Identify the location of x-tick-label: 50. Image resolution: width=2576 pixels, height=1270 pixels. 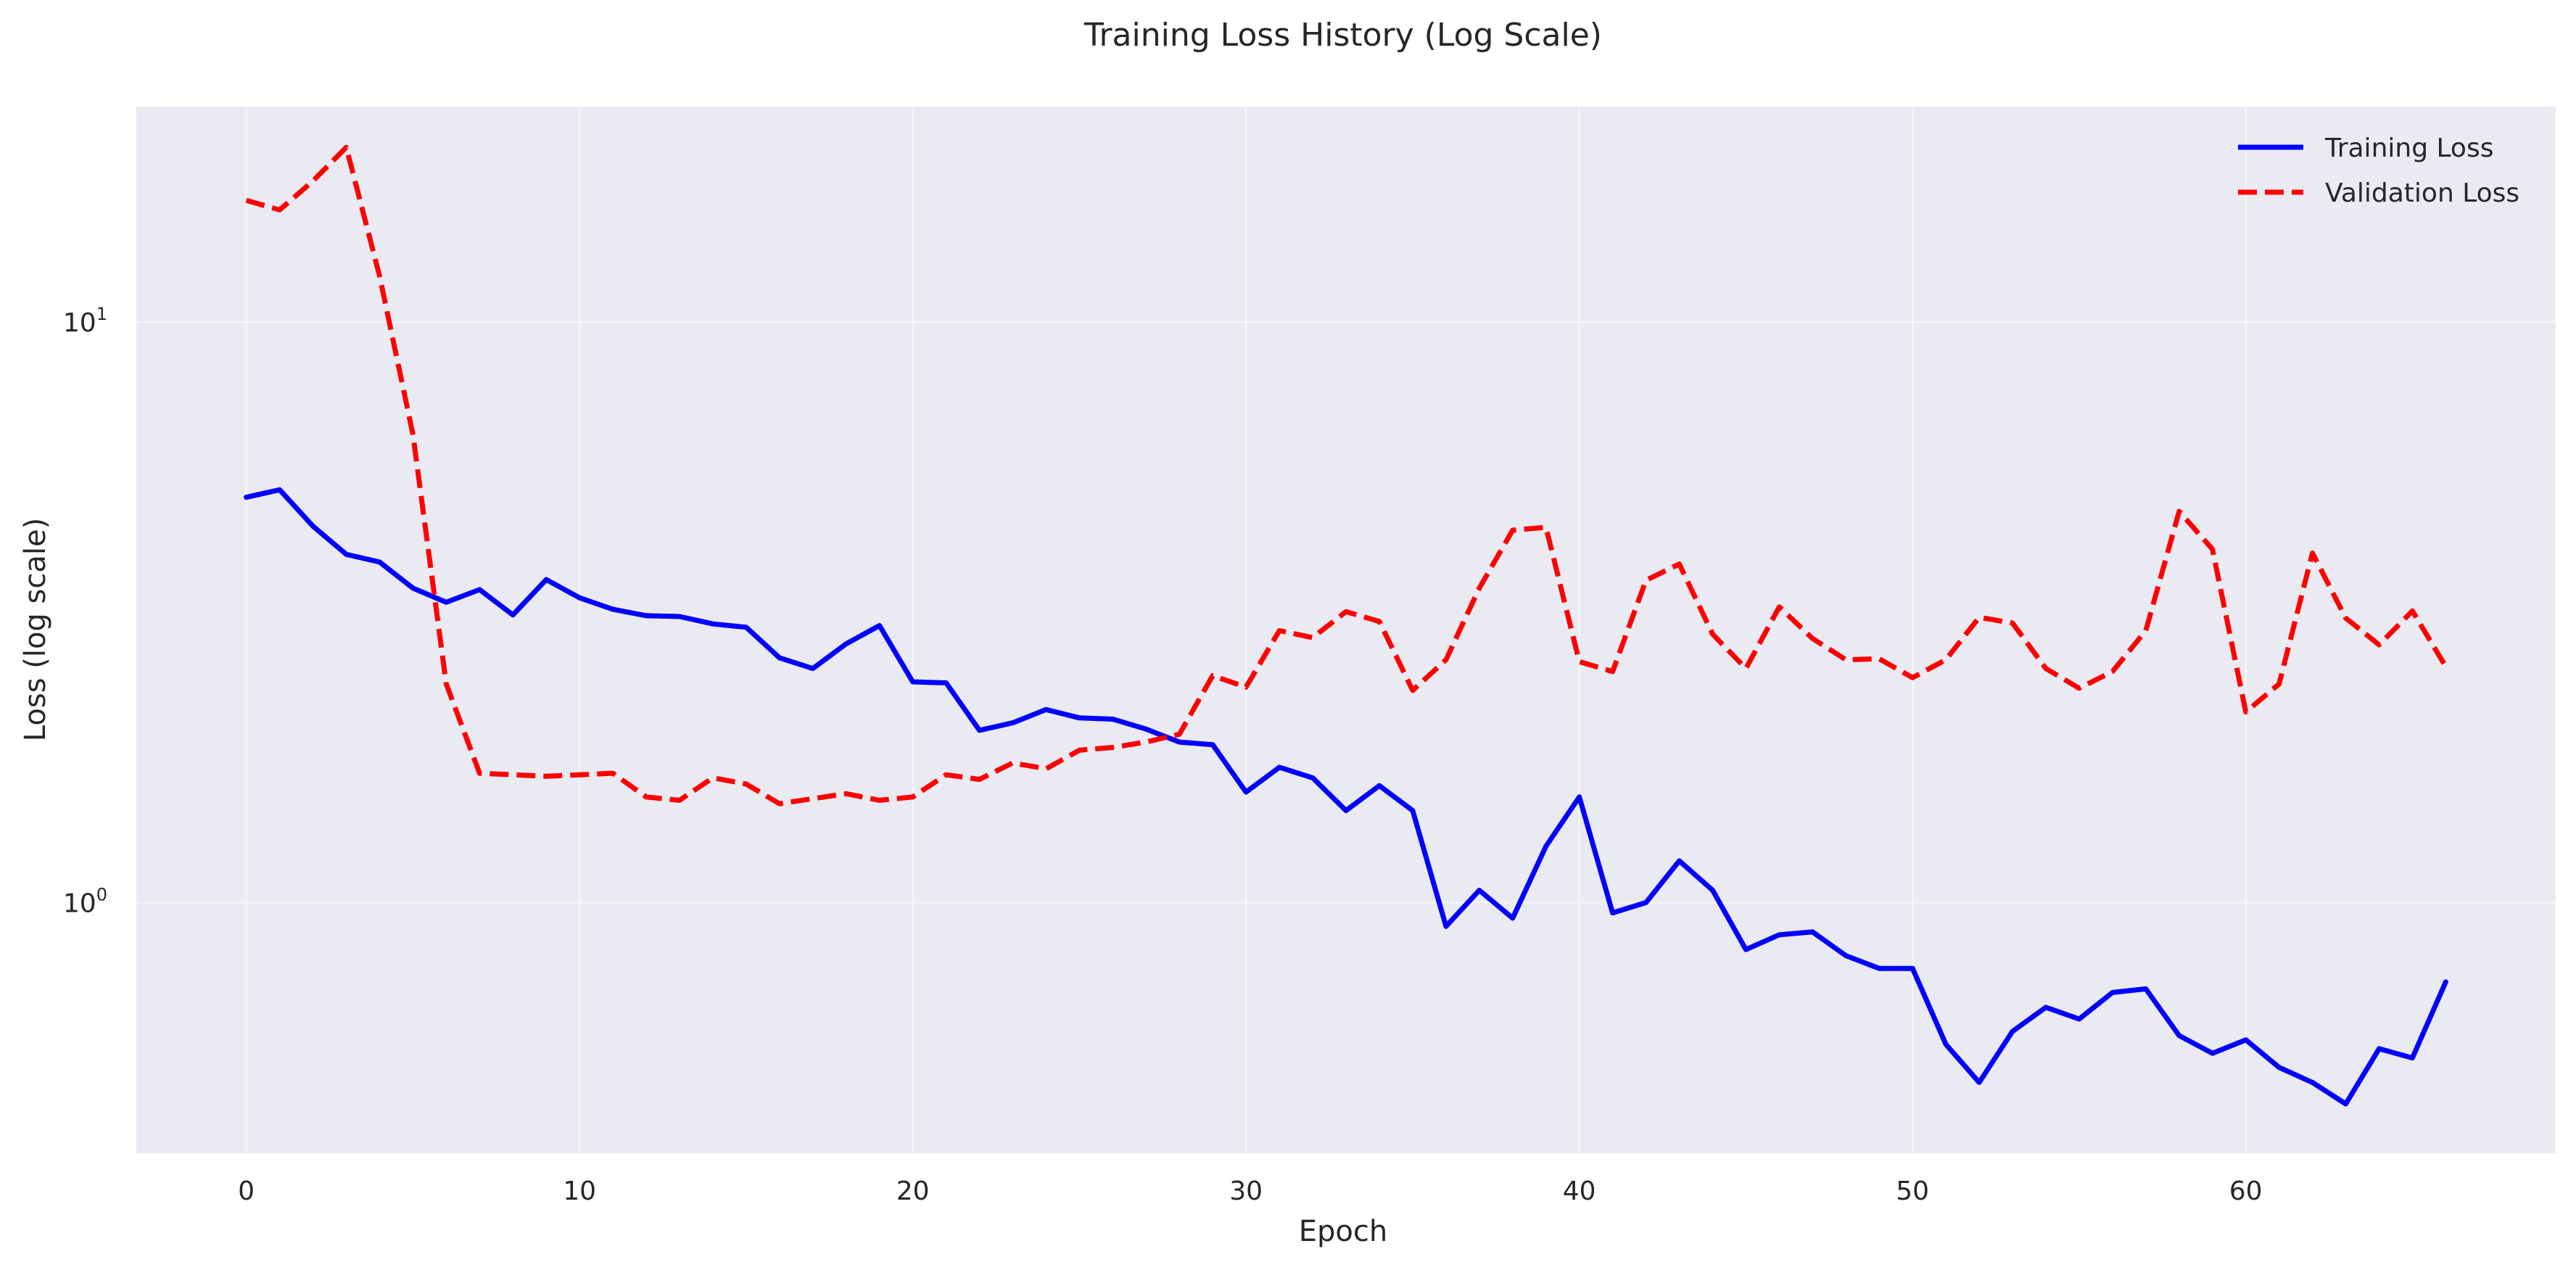
(1912, 1191).